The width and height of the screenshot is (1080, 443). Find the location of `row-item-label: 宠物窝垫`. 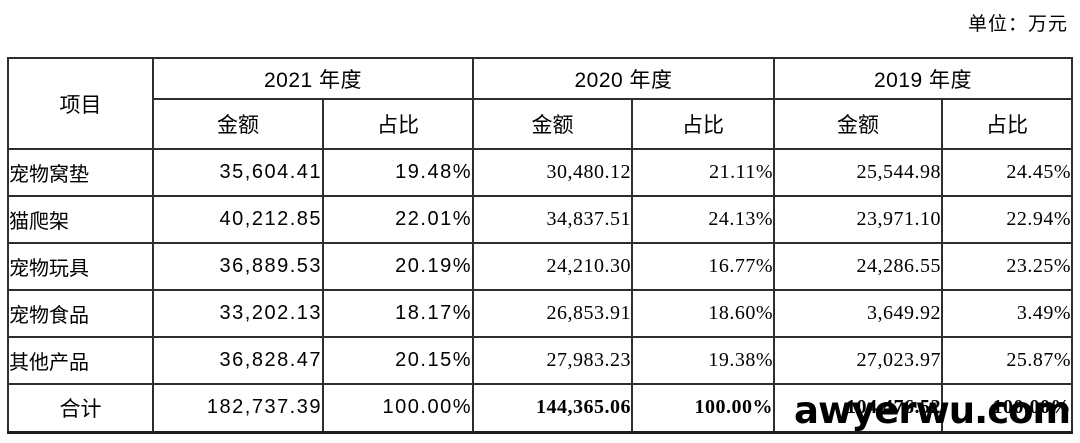

row-item-label: 宠物窝垫 is located at coordinates (80, 172).